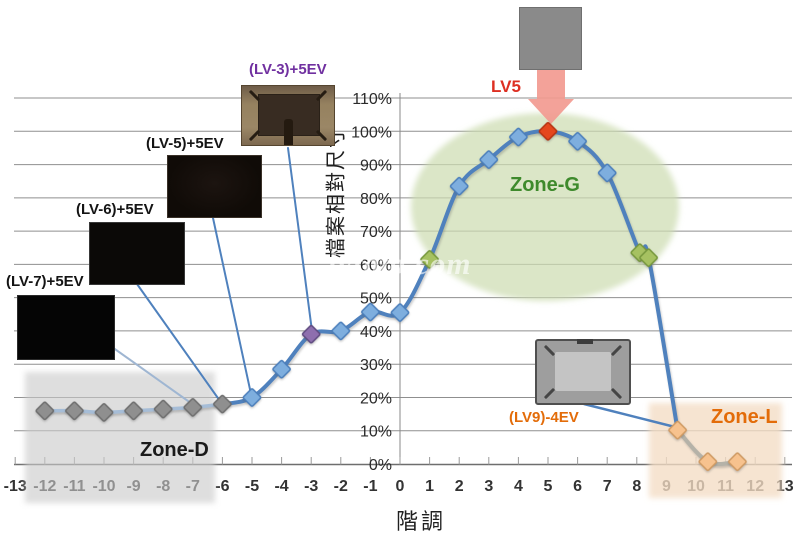 The height and width of the screenshot is (541, 800). What do you see at coordinates (459, 486) in the screenshot?
I see `x-tick-label: 2` at bounding box center [459, 486].